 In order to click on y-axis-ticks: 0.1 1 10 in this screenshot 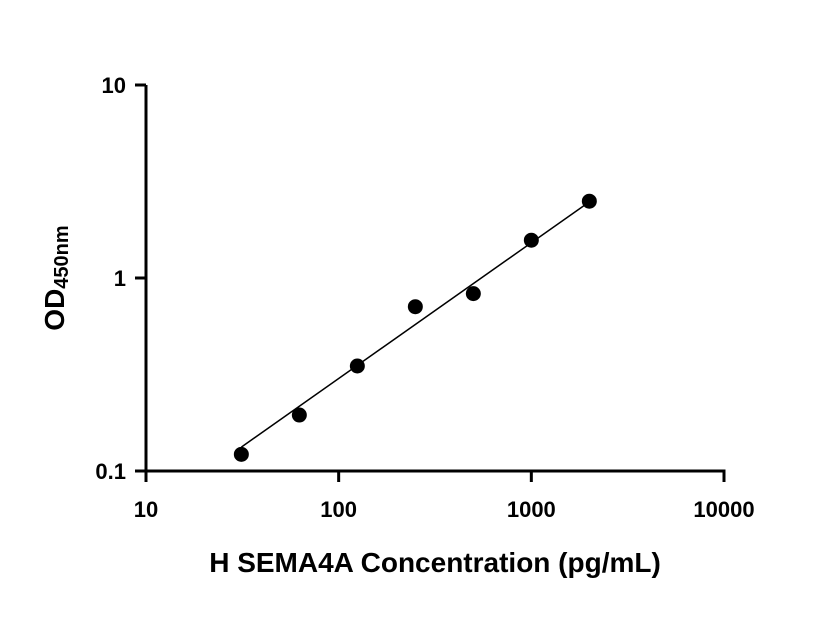, I will do `click(120, 278)`.